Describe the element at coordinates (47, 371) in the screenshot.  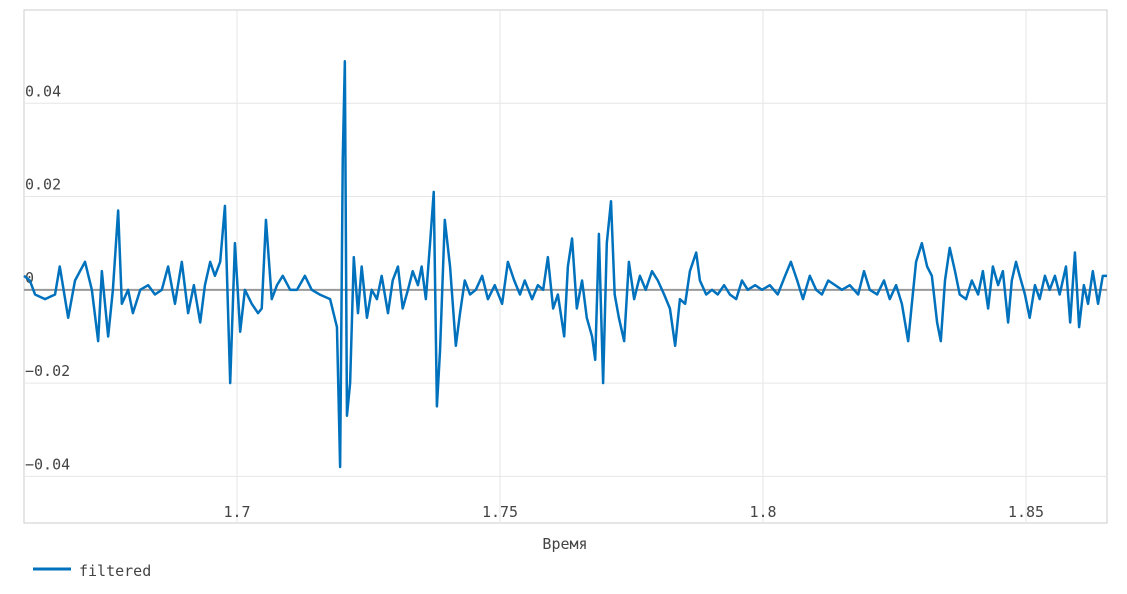
I see `y-tick-label: −0.02` at that location.